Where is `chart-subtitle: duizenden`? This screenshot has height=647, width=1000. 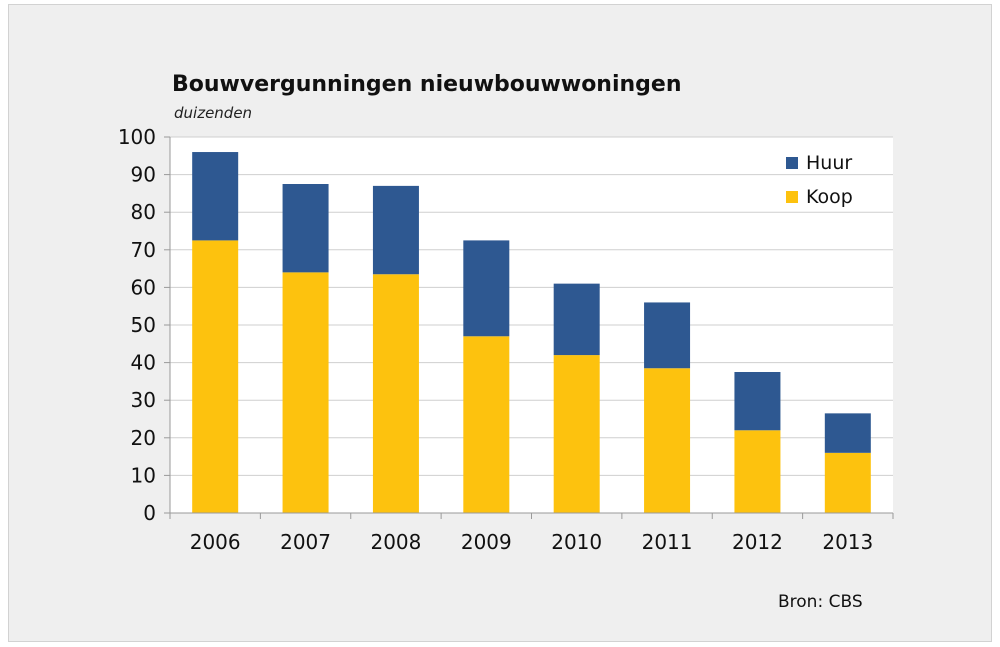
chart-subtitle: duizenden is located at coordinates (213, 113).